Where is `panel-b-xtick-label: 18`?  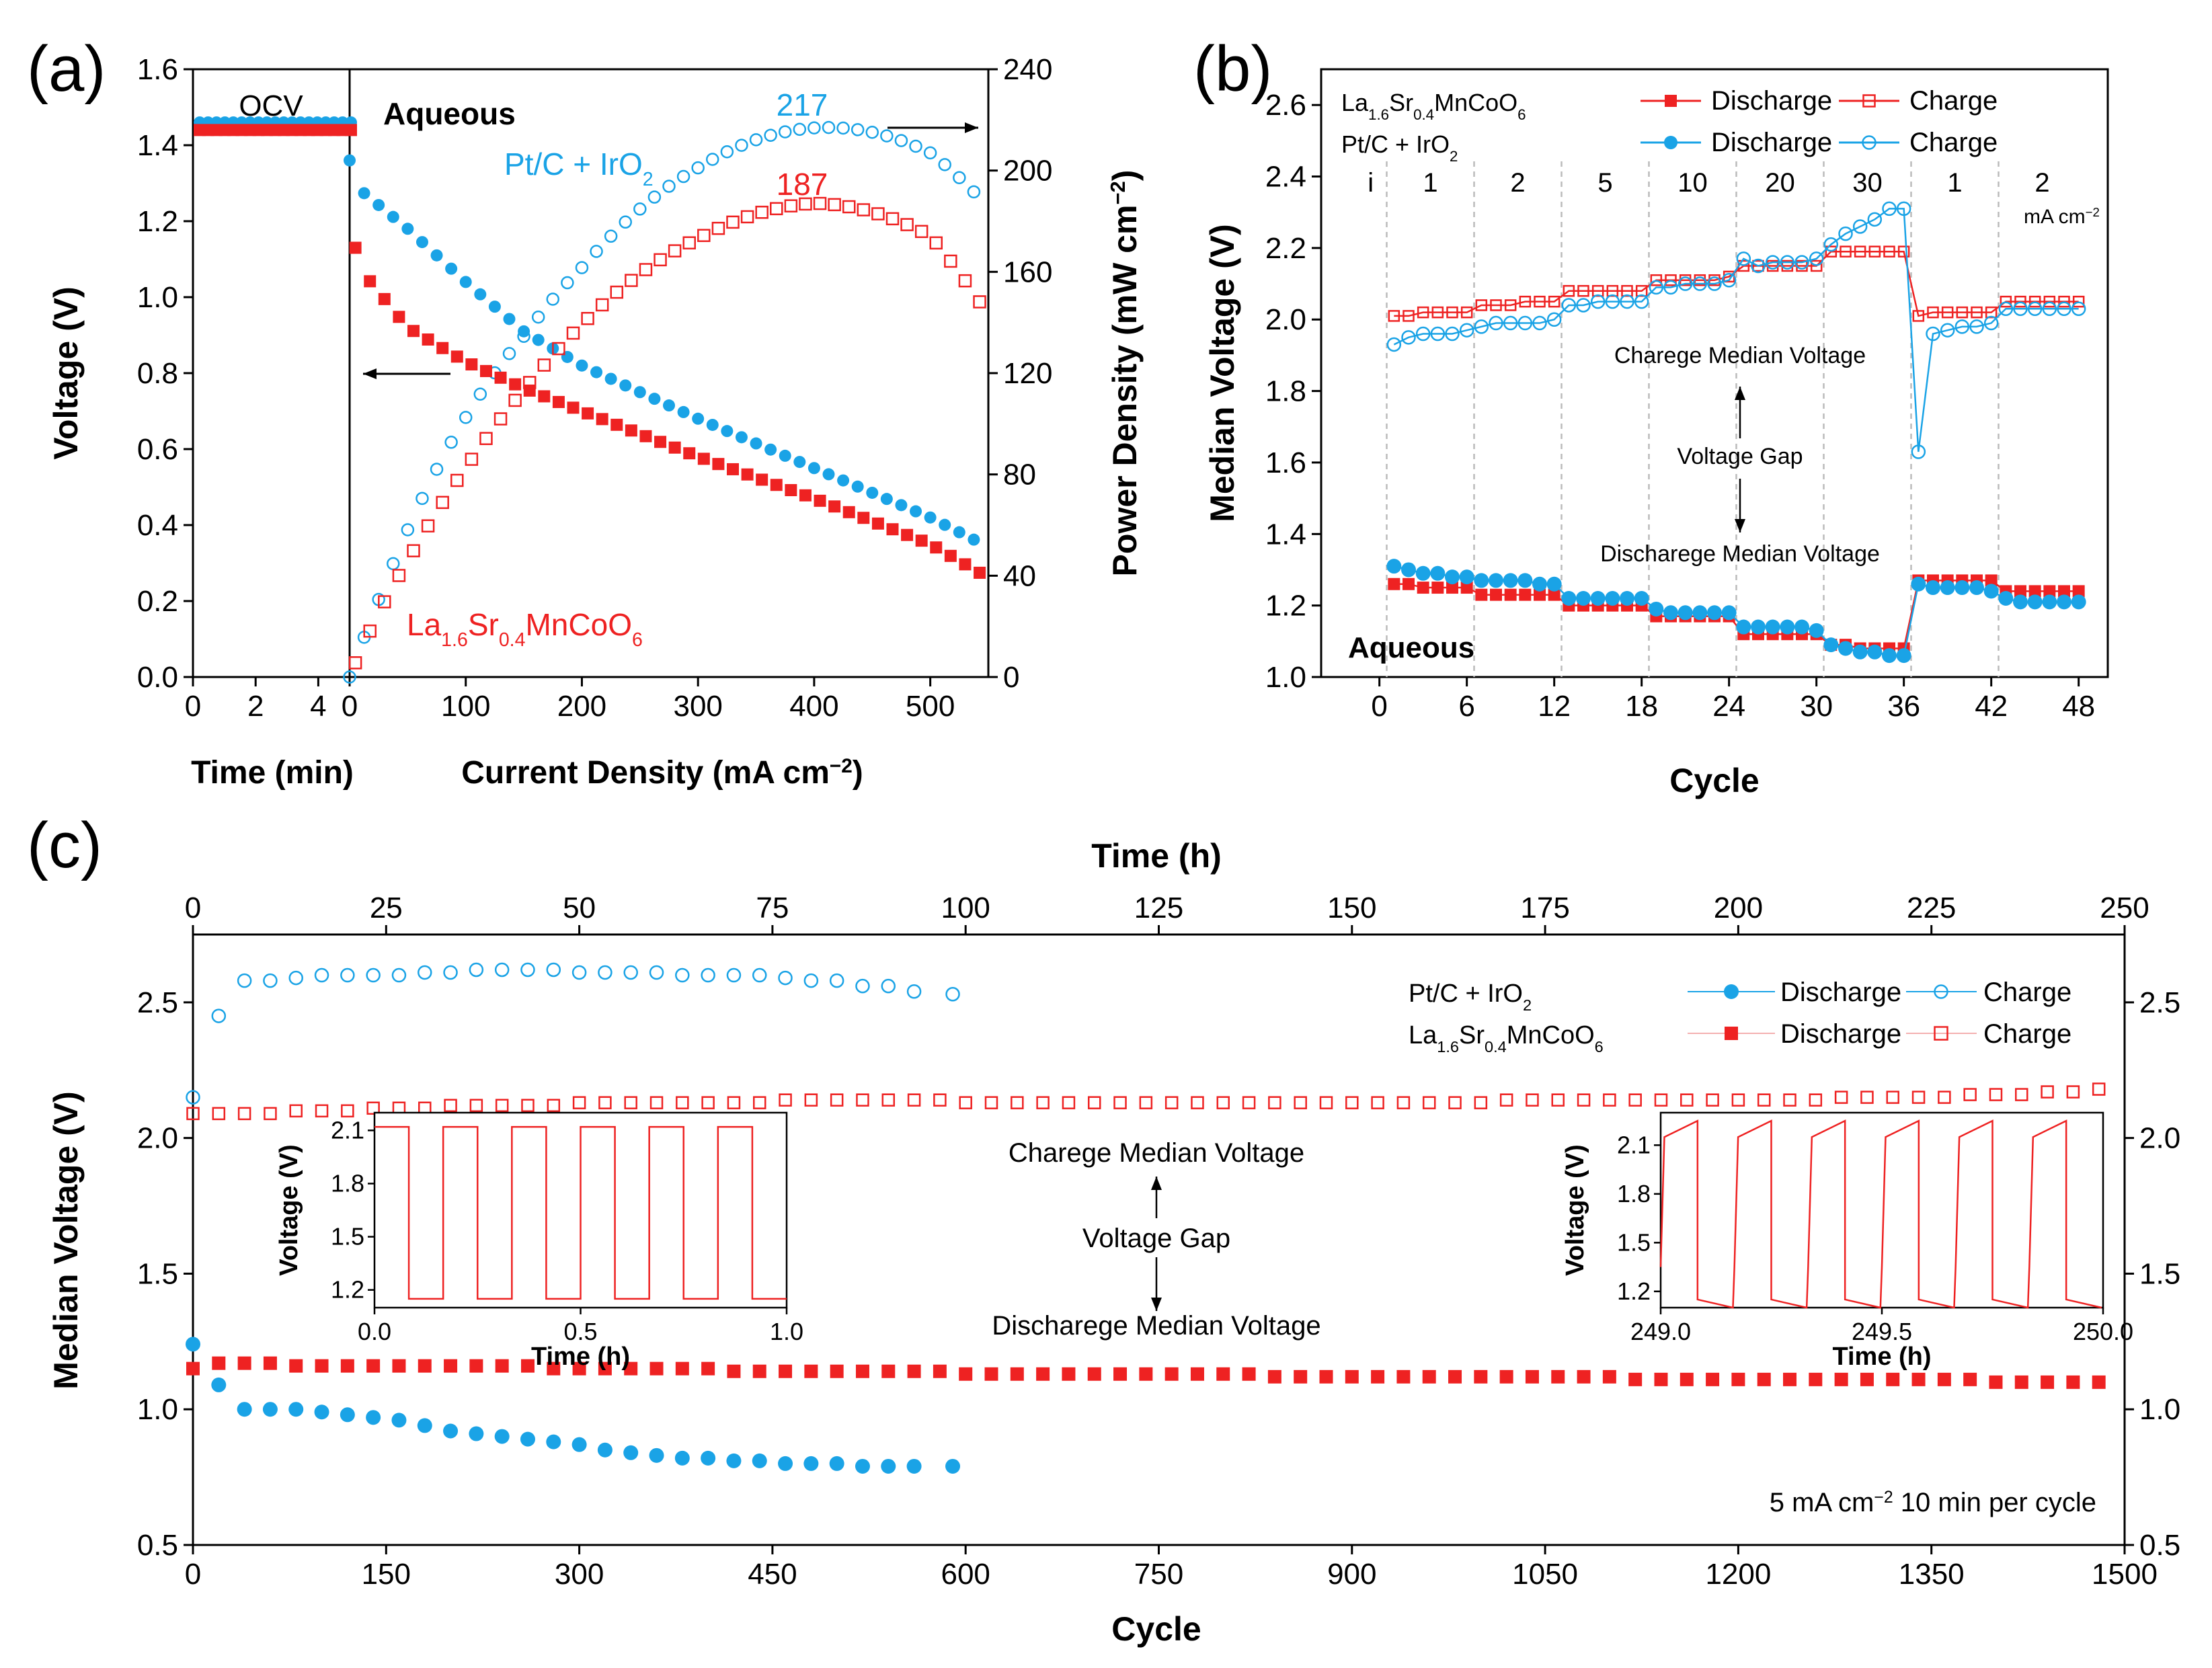
panel-b-xtick-label: 18 is located at coordinates (1641, 706).